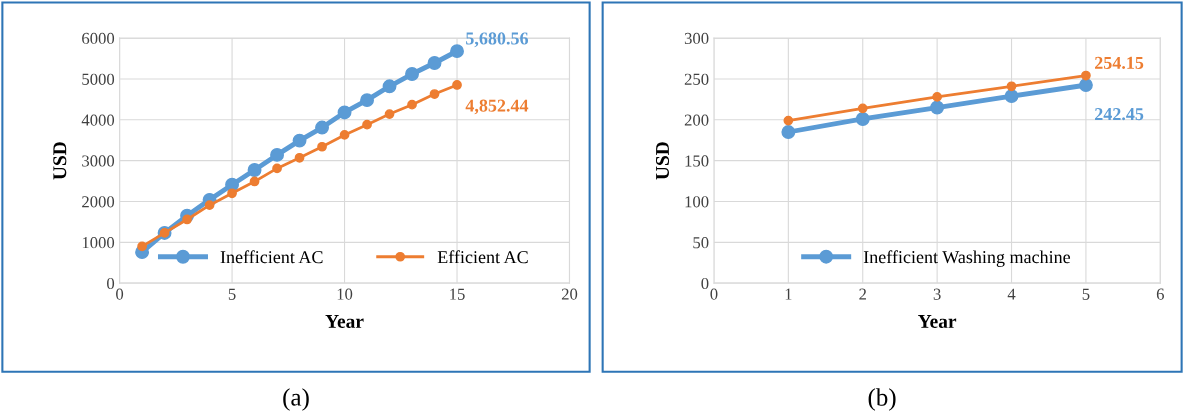 The width and height of the screenshot is (1184, 414). I want to click on x-tick-label: 15, so click(457, 294).